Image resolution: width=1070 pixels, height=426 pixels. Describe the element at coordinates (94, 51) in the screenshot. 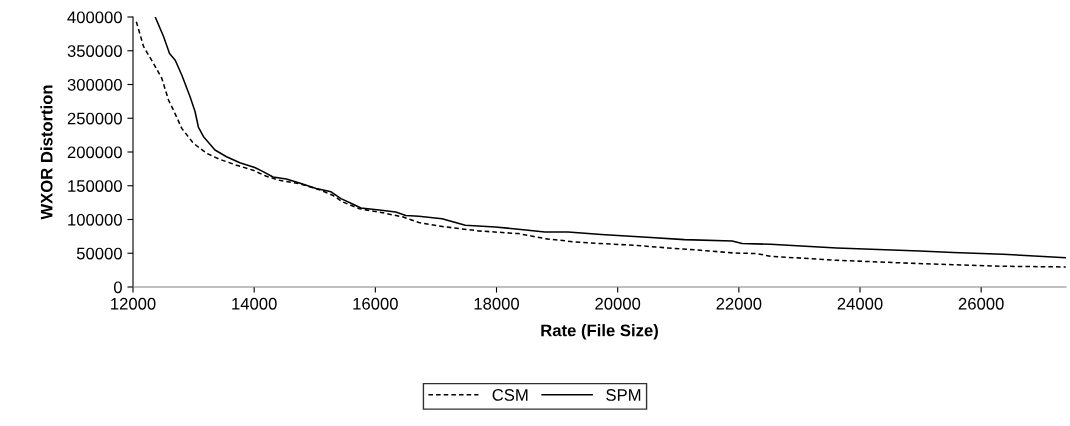

I see `y-tick-label: 350000` at that location.